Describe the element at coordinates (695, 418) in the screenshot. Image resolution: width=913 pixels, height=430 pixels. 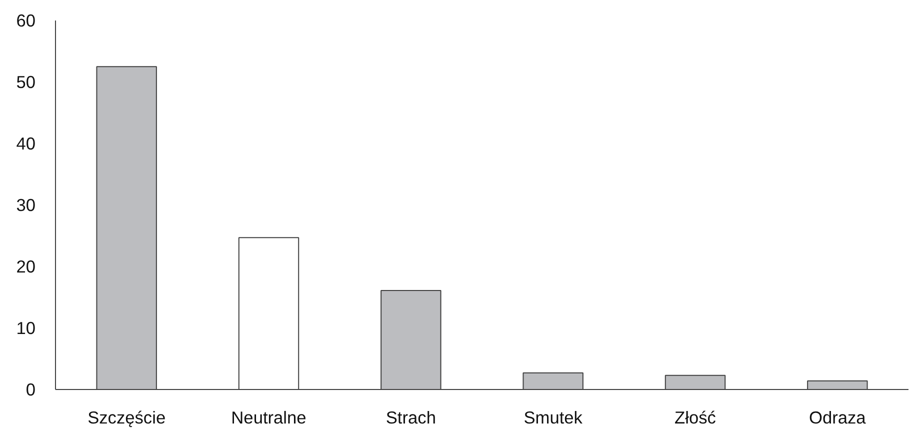
I see `x-tick-label: Złość` at that location.